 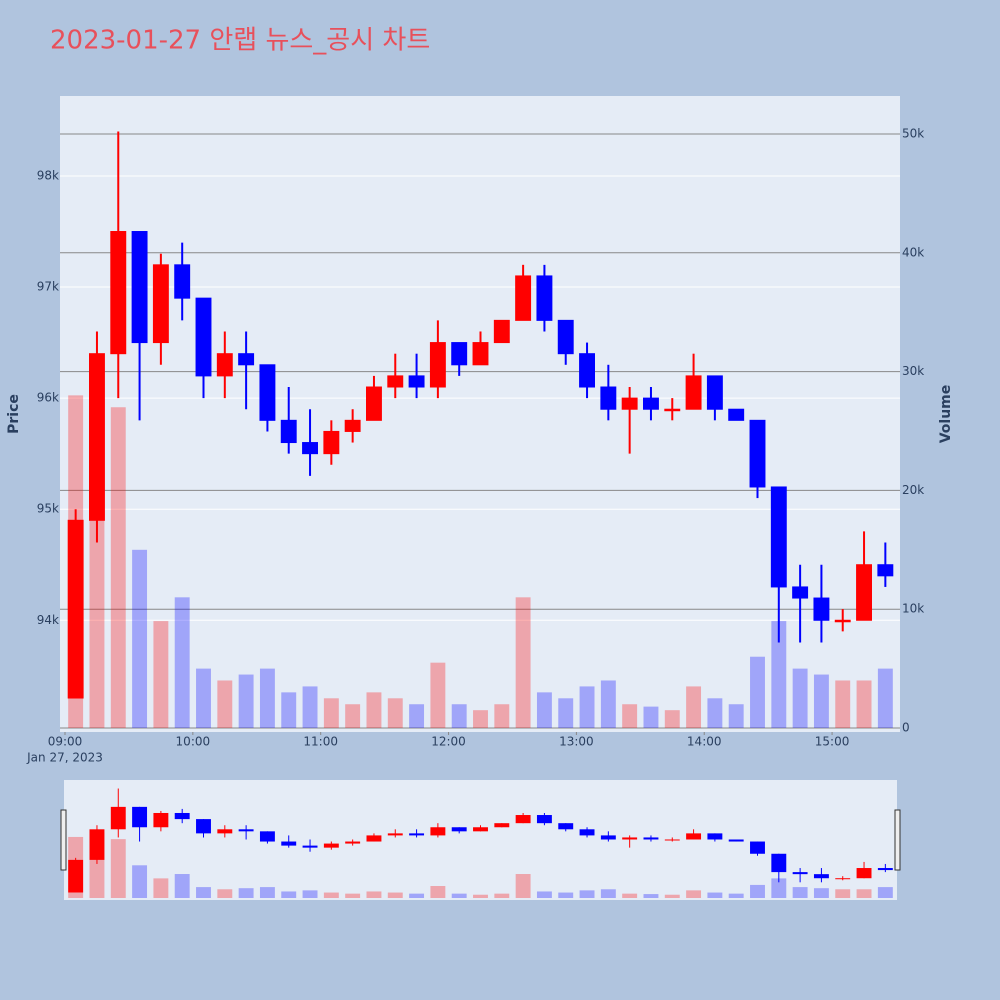 What do you see at coordinates (913, 609) in the screenshot?
I see `y2-tick-label: 10k` at bounding box center [913, 609].